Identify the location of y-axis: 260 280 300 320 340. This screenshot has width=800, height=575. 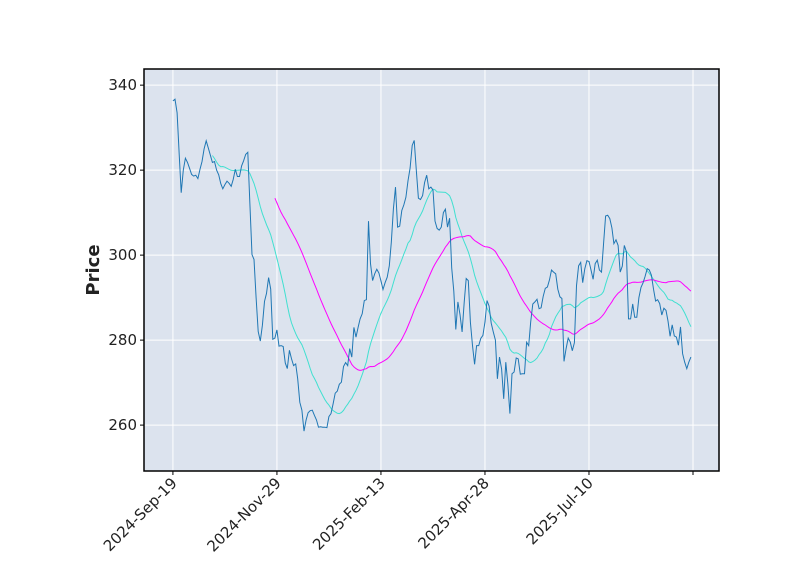
(126, 255).